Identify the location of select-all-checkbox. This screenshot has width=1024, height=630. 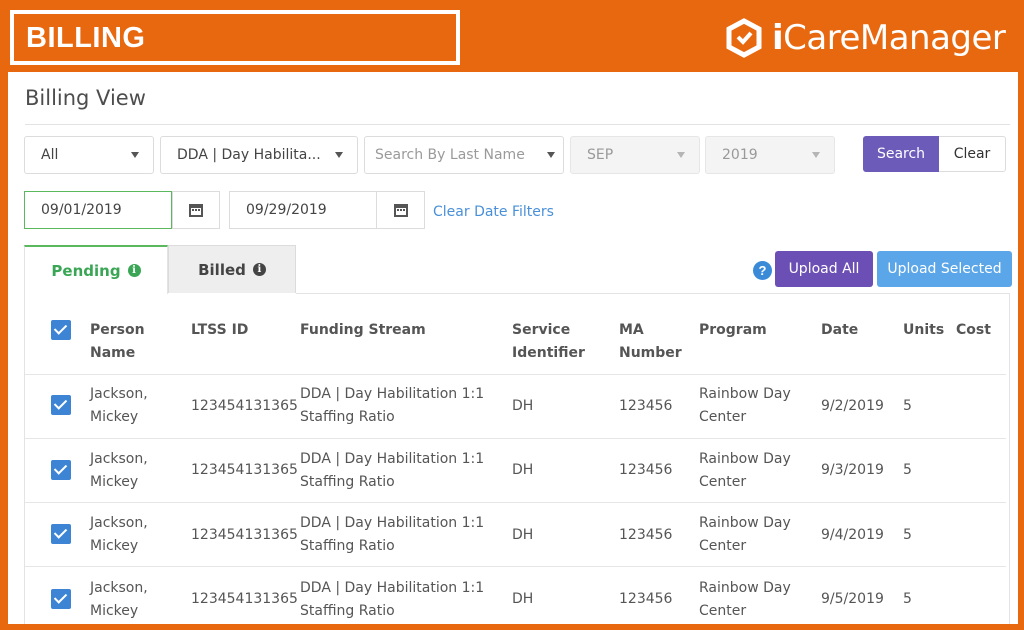
(61, 330).